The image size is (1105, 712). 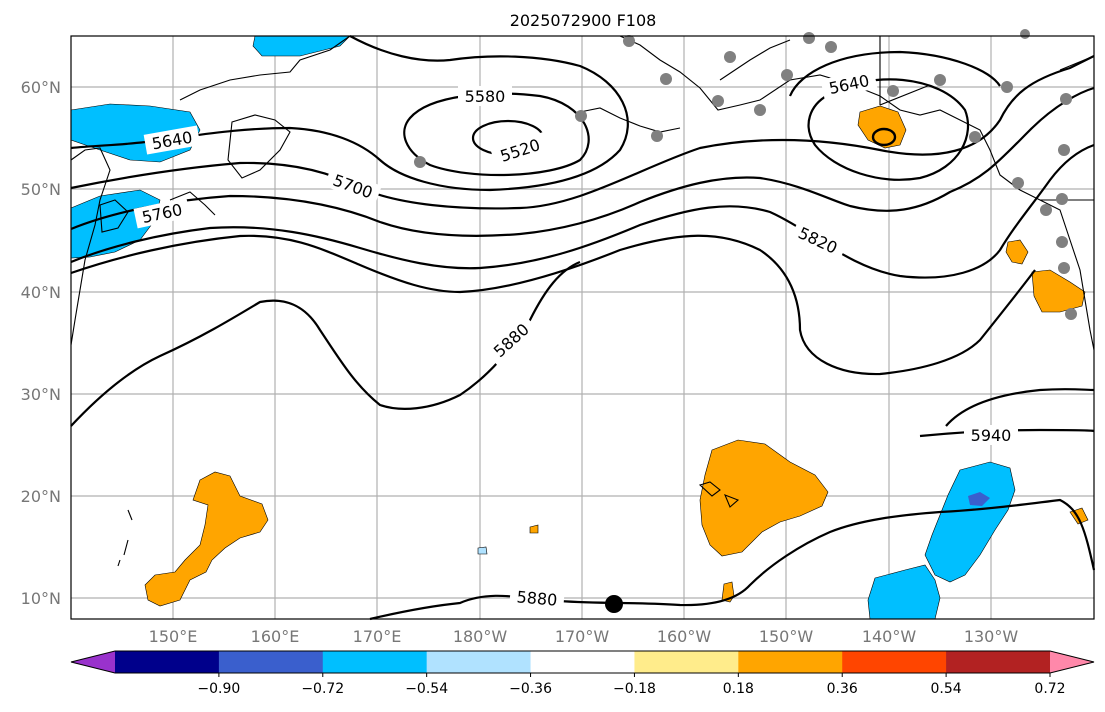 I want to click on contour-5640-east-arc, so click(x=894, y=73).